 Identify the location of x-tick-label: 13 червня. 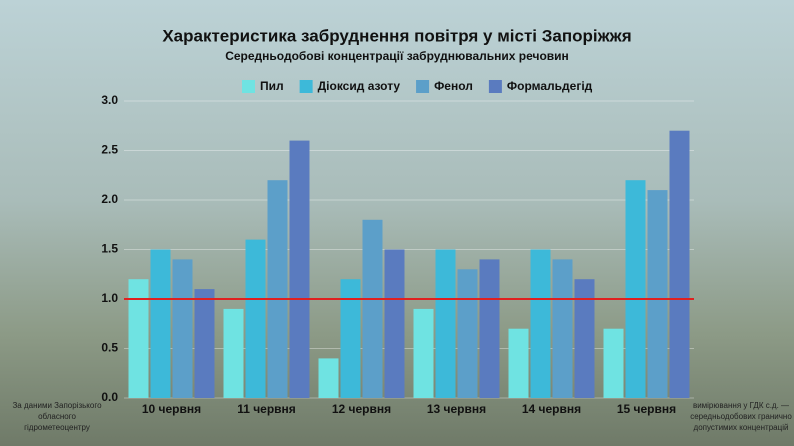
(456, 409).